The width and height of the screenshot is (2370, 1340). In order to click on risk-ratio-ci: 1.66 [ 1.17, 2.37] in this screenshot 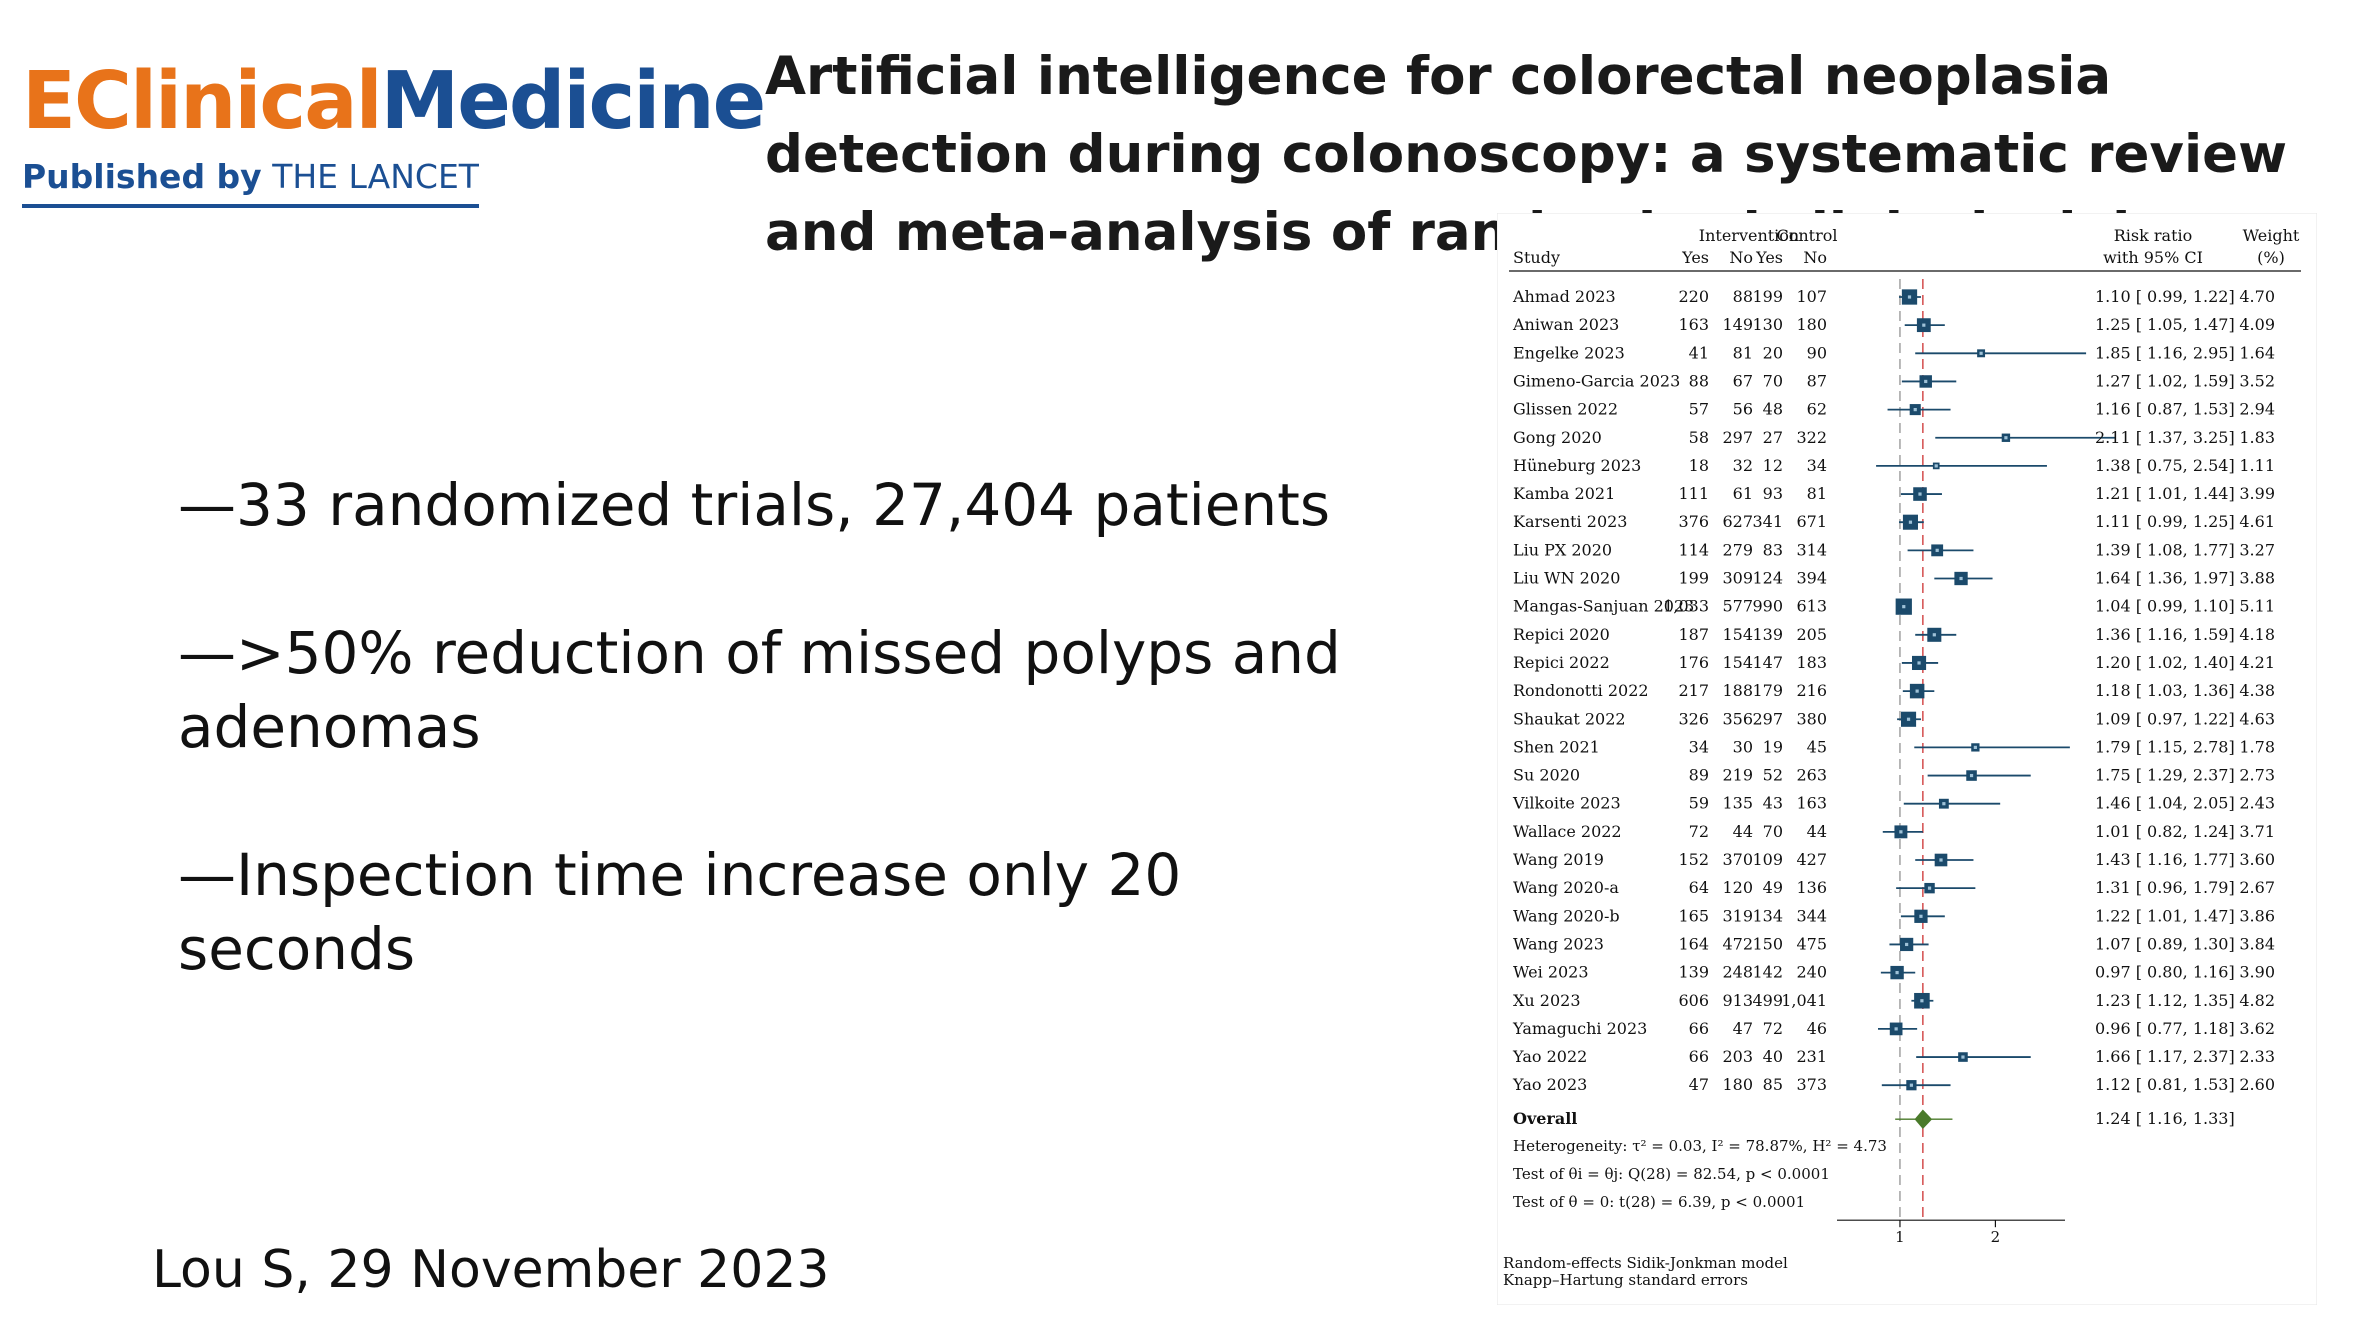, I will do `click(2165, 1056)`.